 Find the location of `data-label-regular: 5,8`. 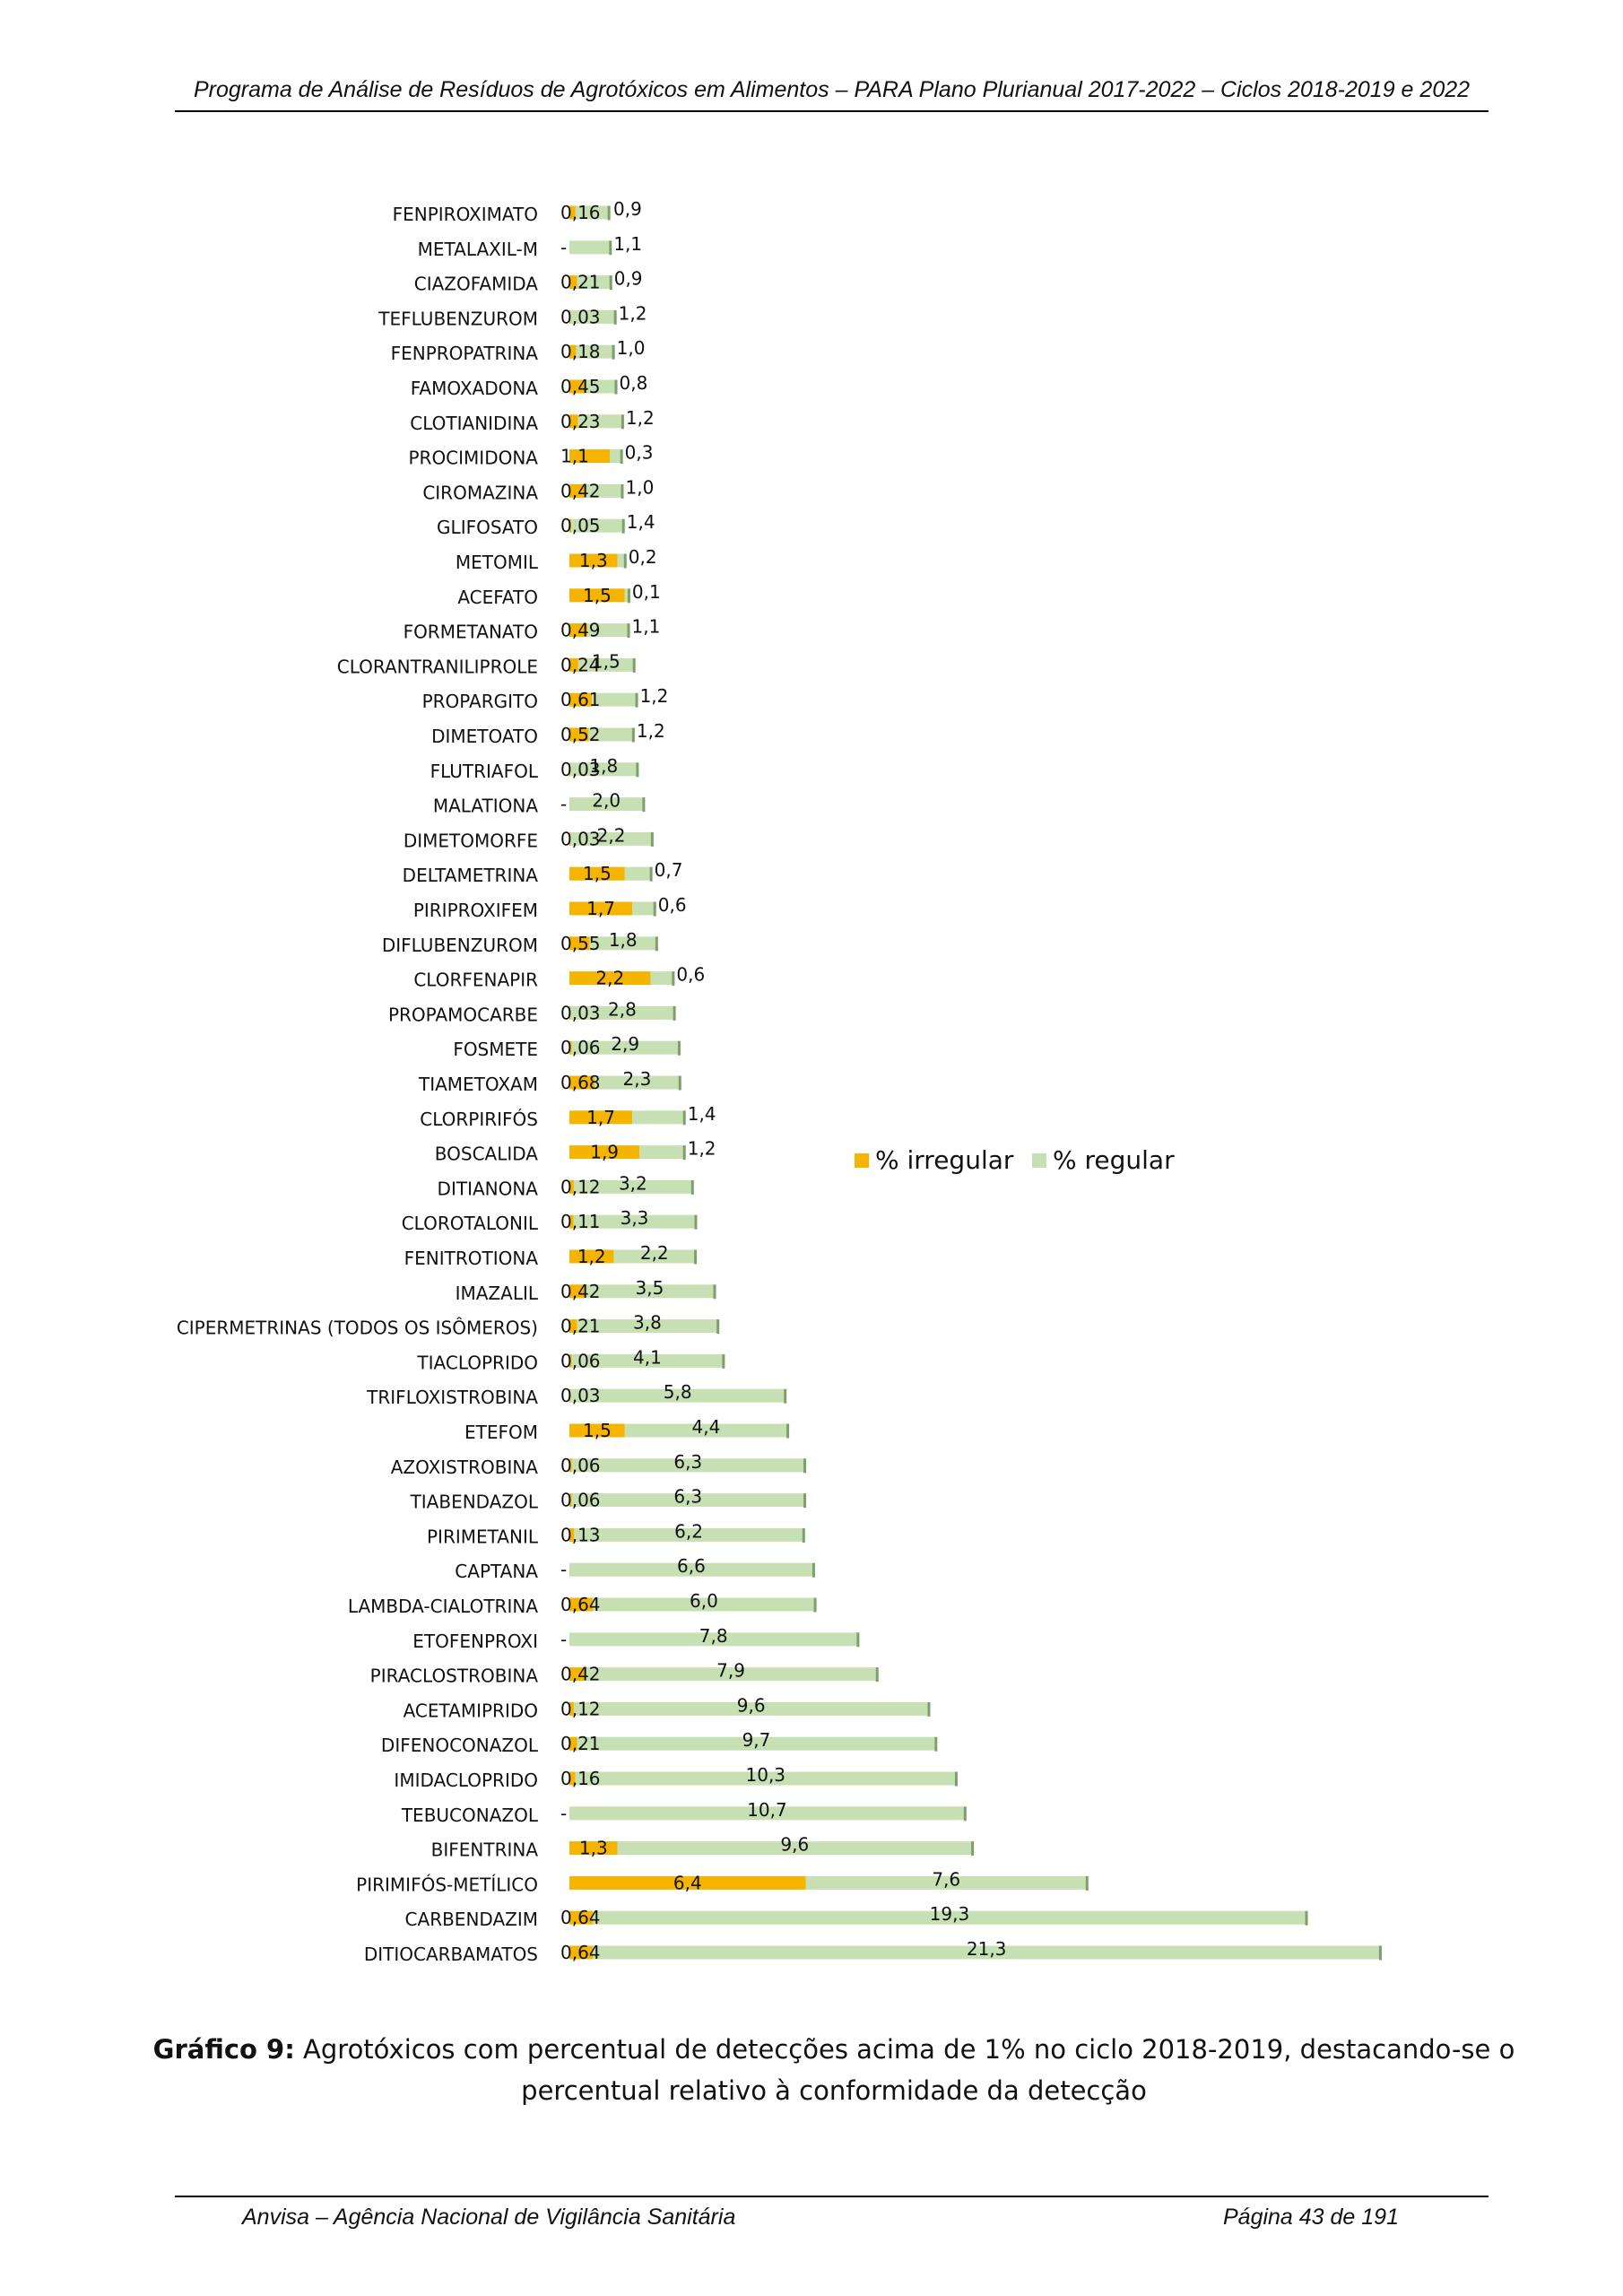

data-label-regular: 5,8 is located at coordinates (678, 1392).